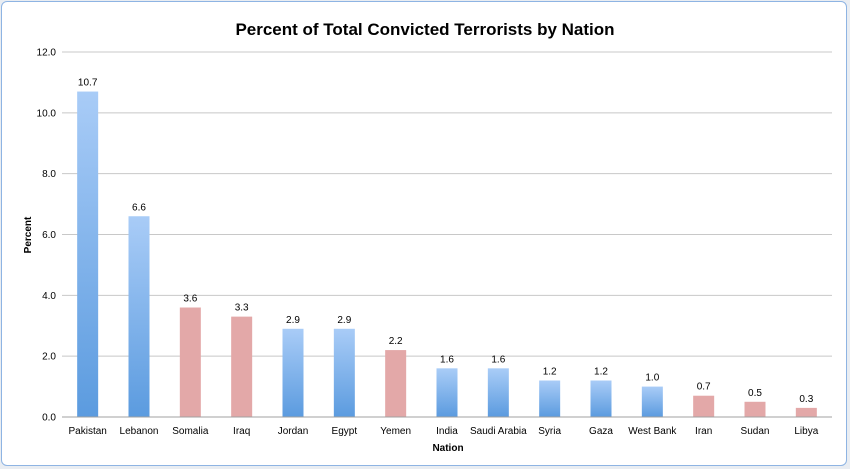 The height and width of the screenshot is (469, 850). I want to click on y-tick-label: 10.0, so click(47, 113).